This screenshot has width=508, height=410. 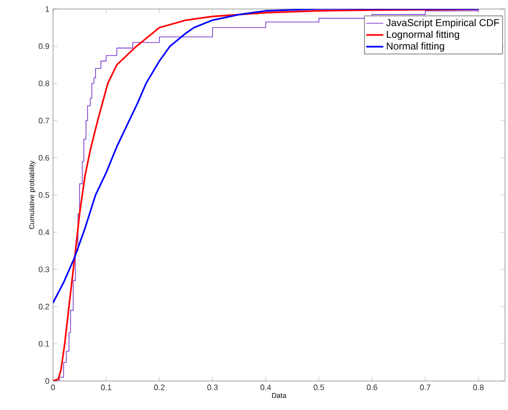 I want to click on legend-label: Normal fitting, so click(x=415, y=47).